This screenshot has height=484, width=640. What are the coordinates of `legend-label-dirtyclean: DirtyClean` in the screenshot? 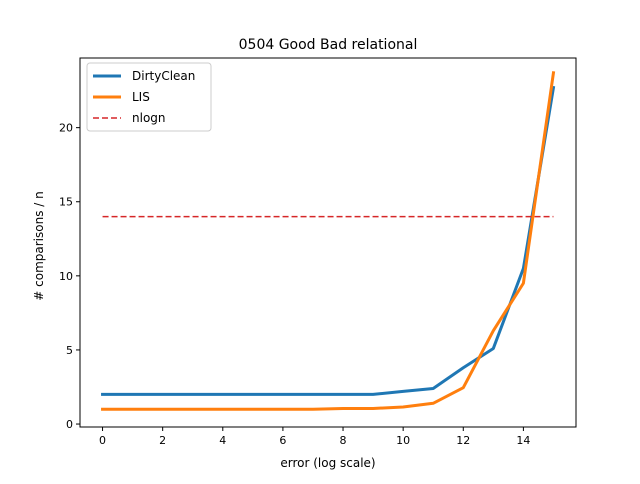 It's located at (163, 76).